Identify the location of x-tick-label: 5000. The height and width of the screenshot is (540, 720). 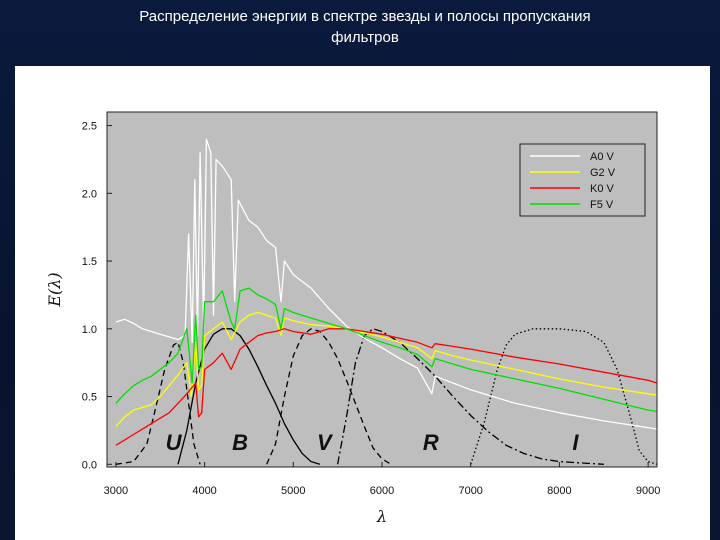
(293, 491).